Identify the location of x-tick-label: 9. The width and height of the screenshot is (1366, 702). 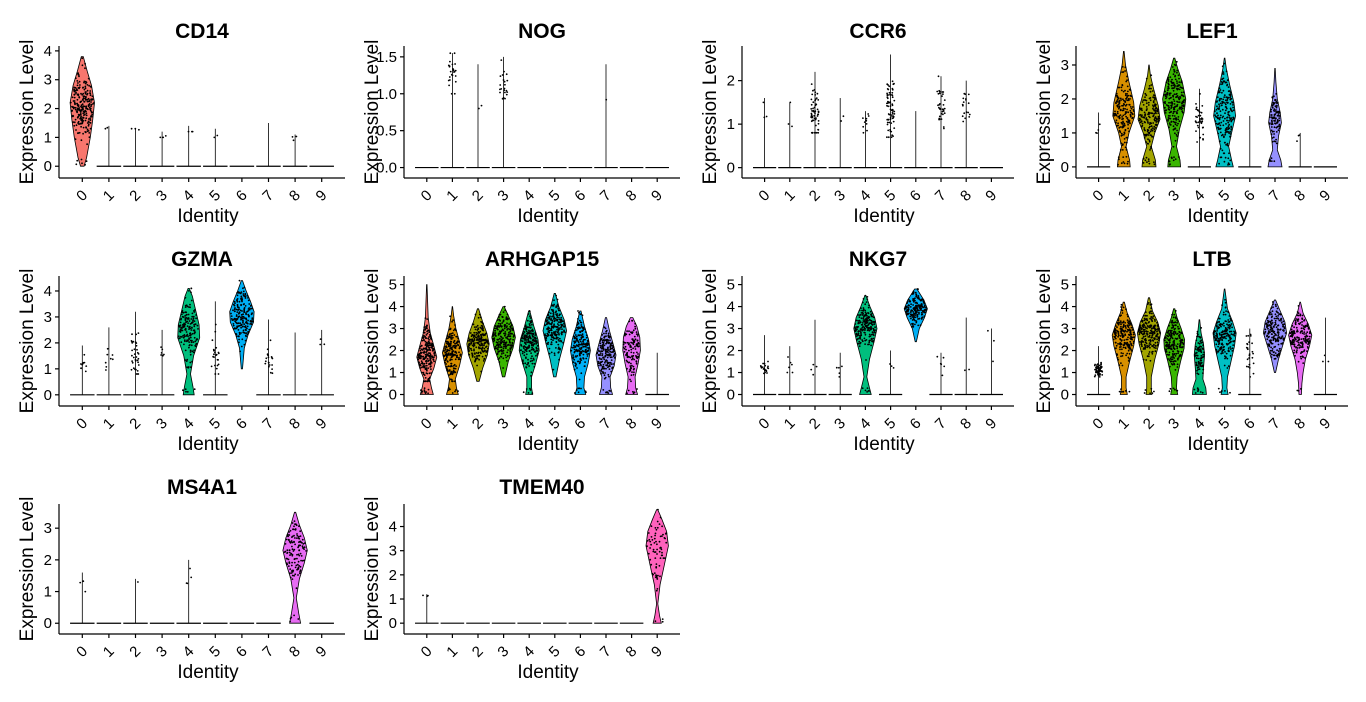
(657, 424).